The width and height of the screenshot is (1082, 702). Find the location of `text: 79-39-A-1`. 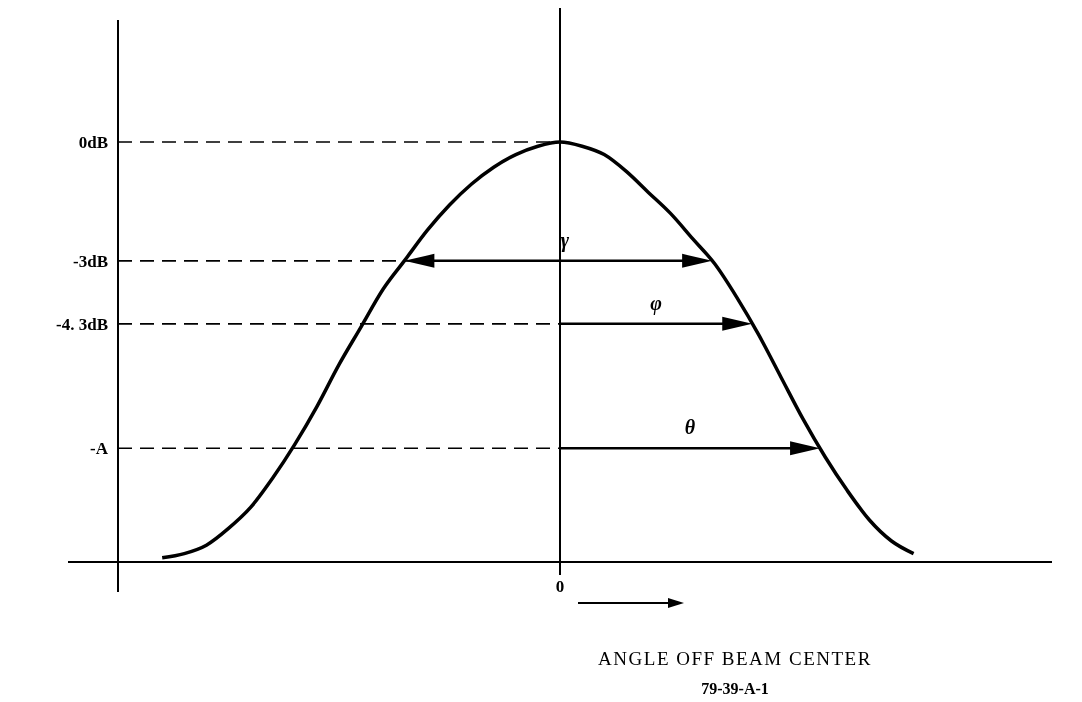

text: 79-39-A-1 is located at coordinates (735, 688).